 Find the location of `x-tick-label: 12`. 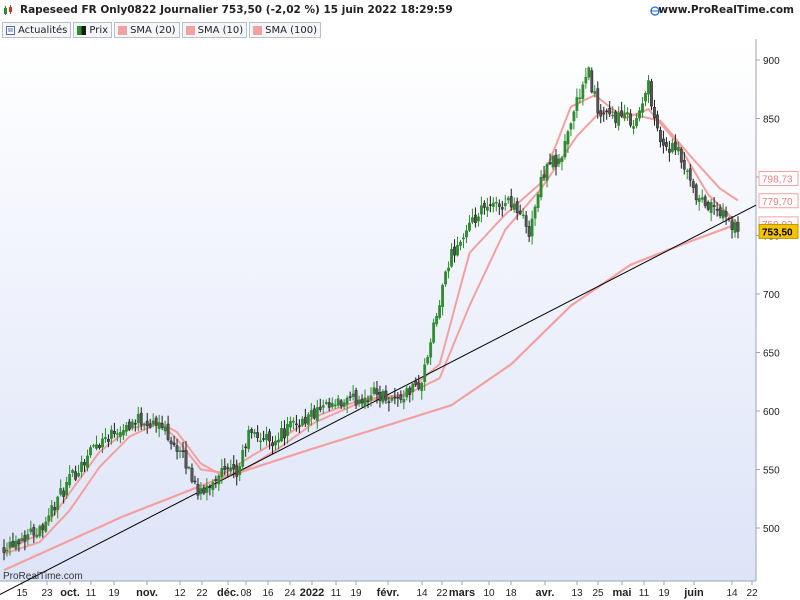

x-tick-label: 12 is located at coordinates (180, 593).